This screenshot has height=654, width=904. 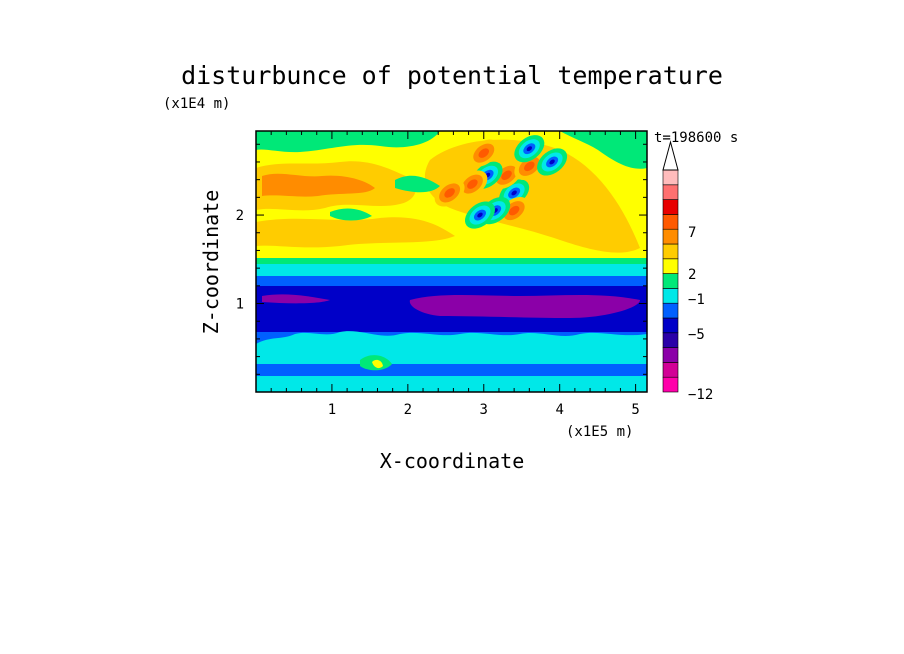 What do you see at coordinates (318, 185) in the screenshot?
I see `field-orange-core-left` at bounding box center [318, 185].